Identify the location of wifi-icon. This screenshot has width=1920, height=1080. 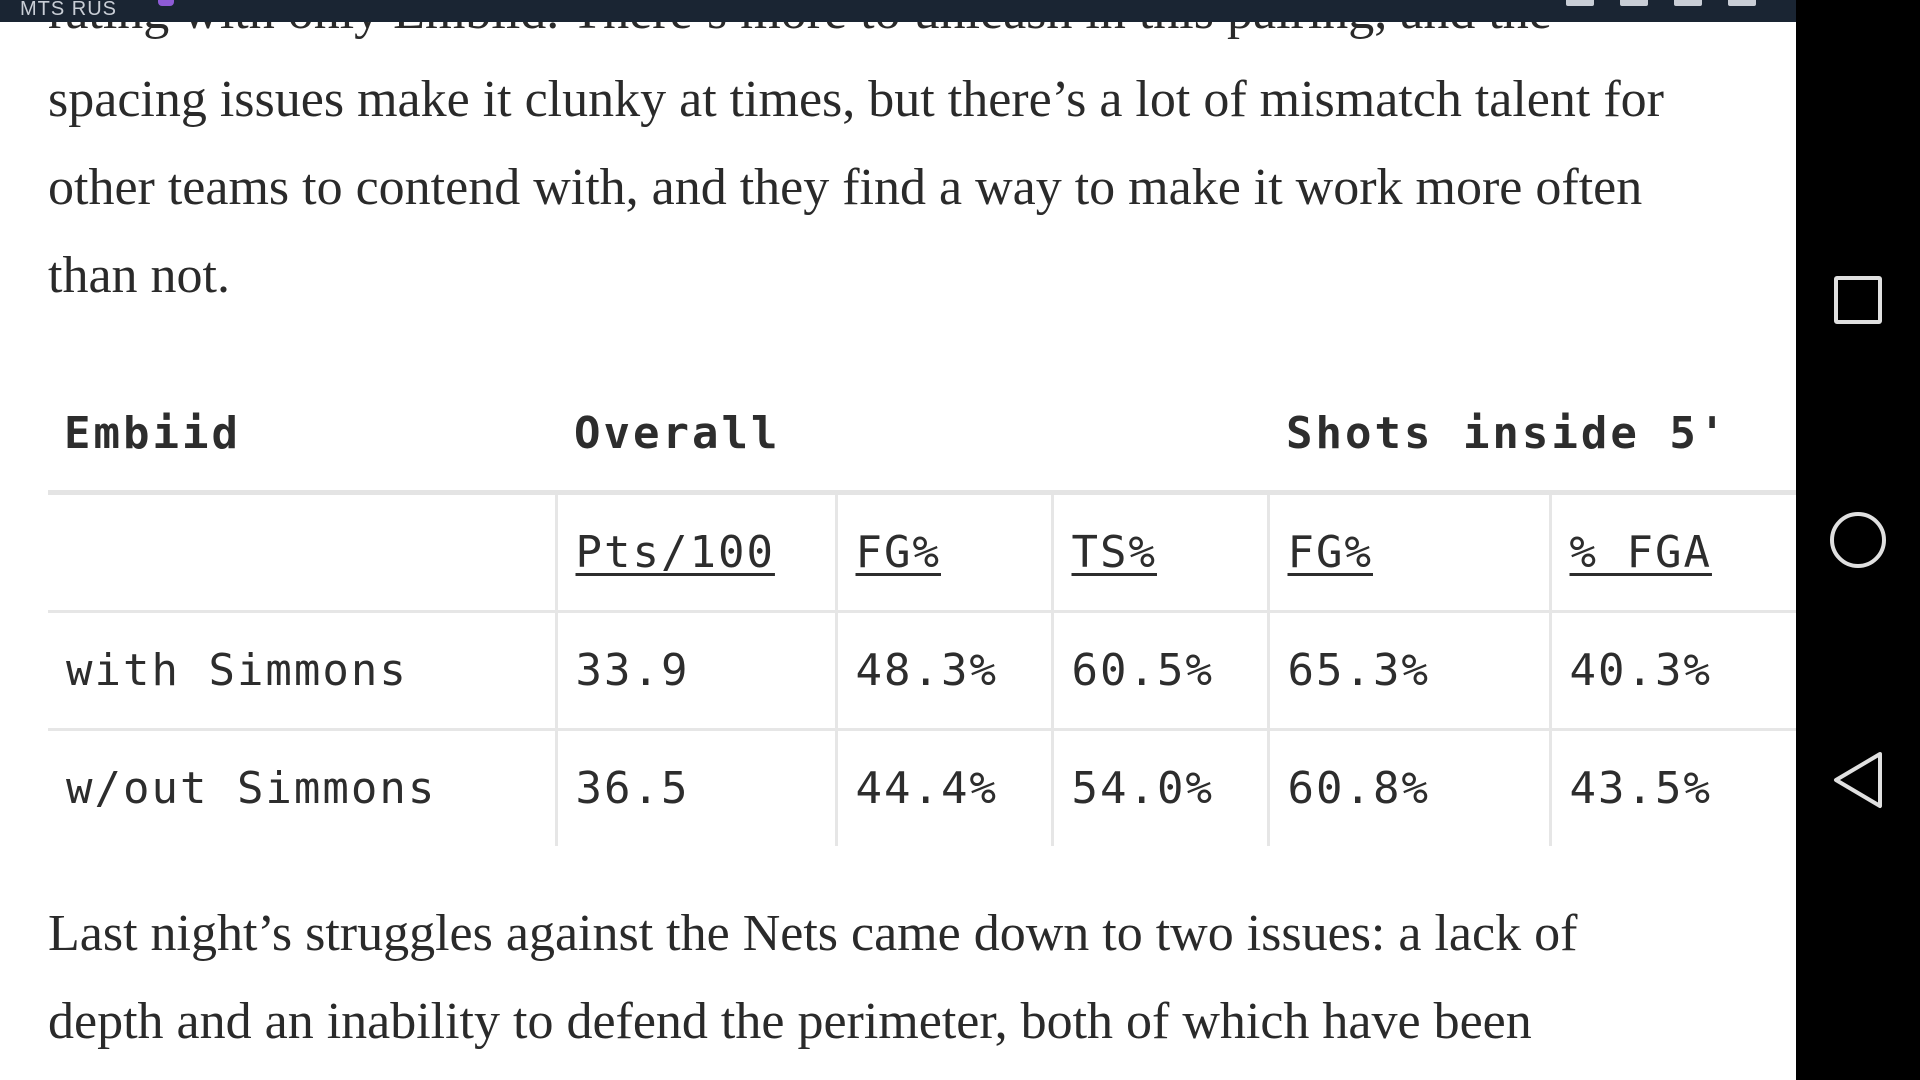
(1688, 3).